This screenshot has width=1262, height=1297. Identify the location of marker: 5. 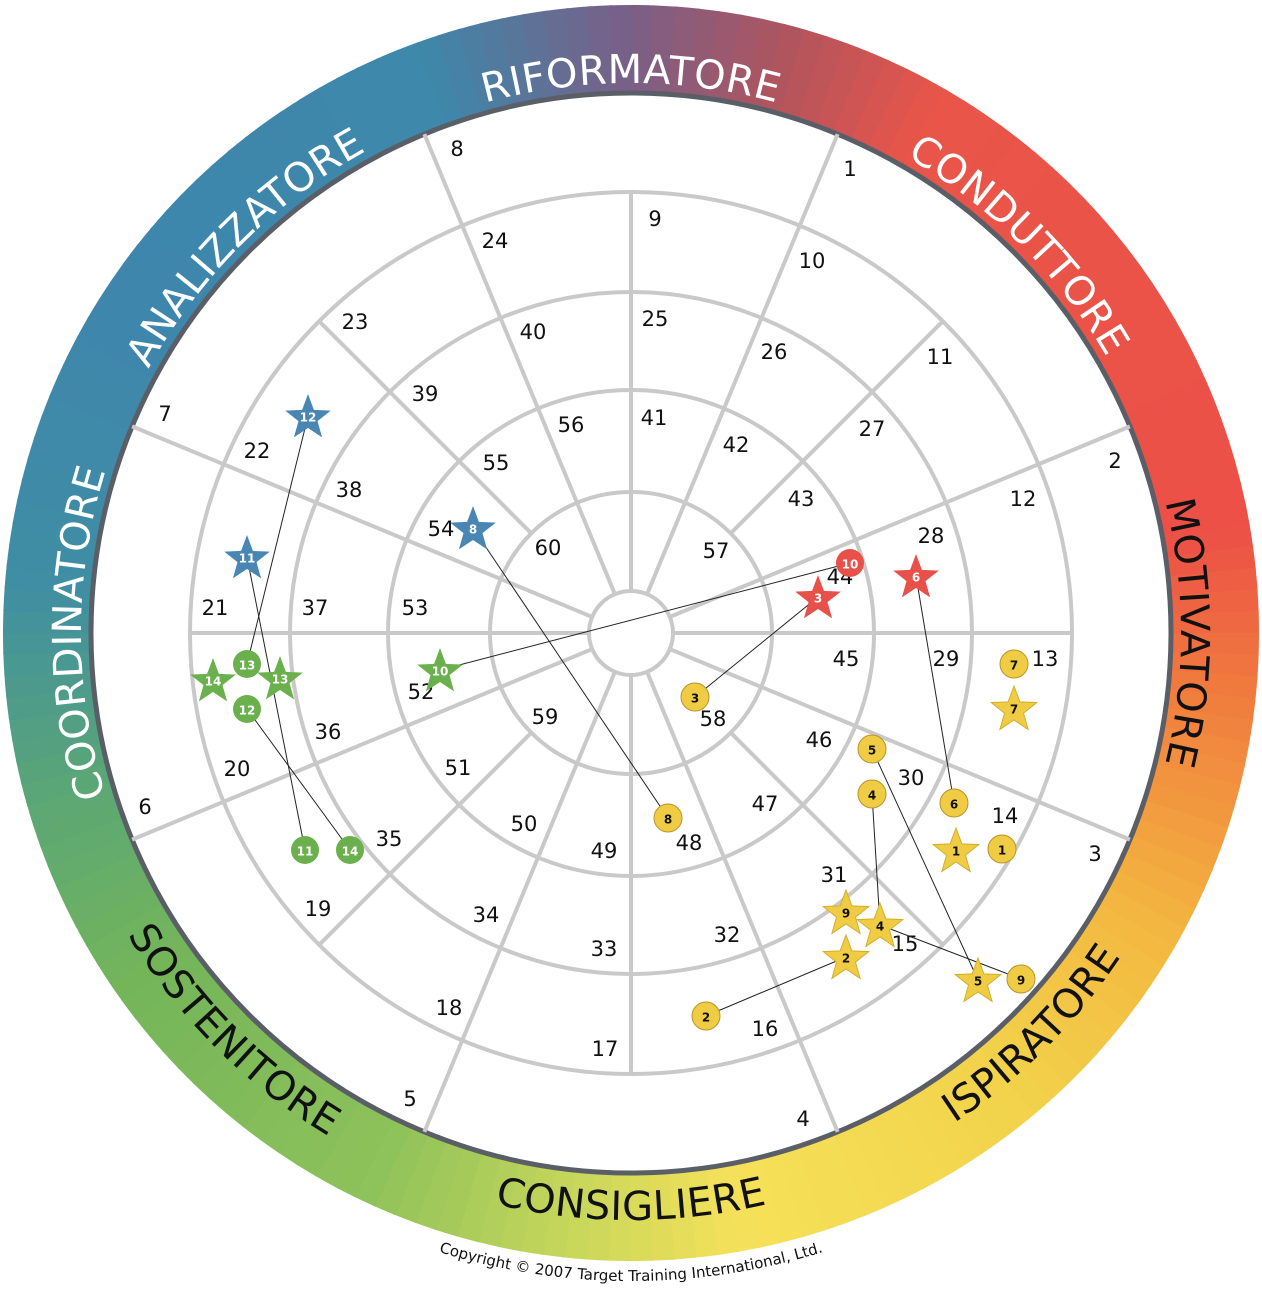
(978, 979).